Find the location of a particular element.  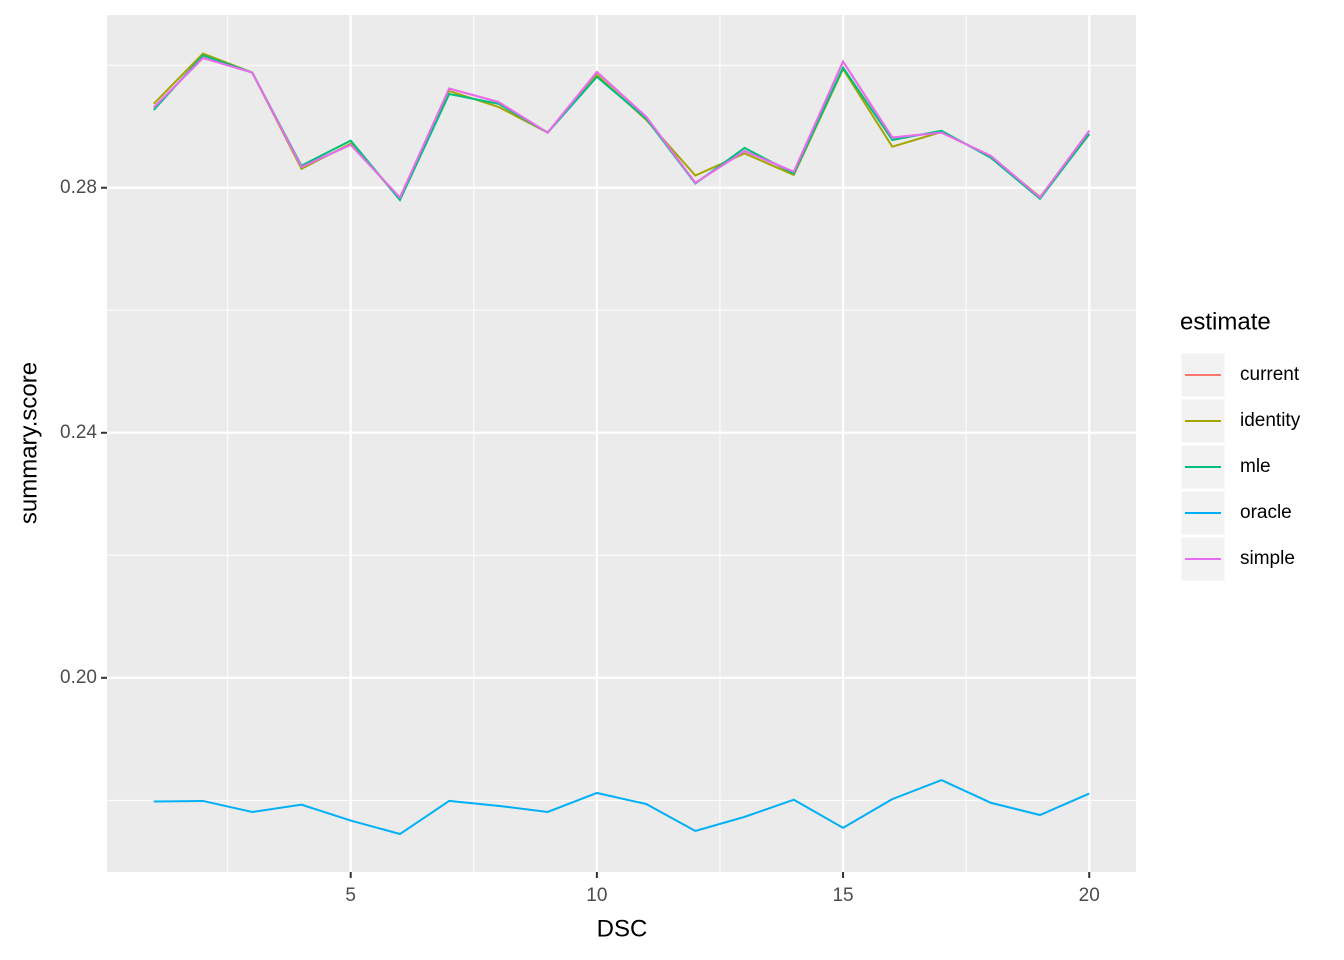

legend-title: estimate is located at coordinates (1225, 321).